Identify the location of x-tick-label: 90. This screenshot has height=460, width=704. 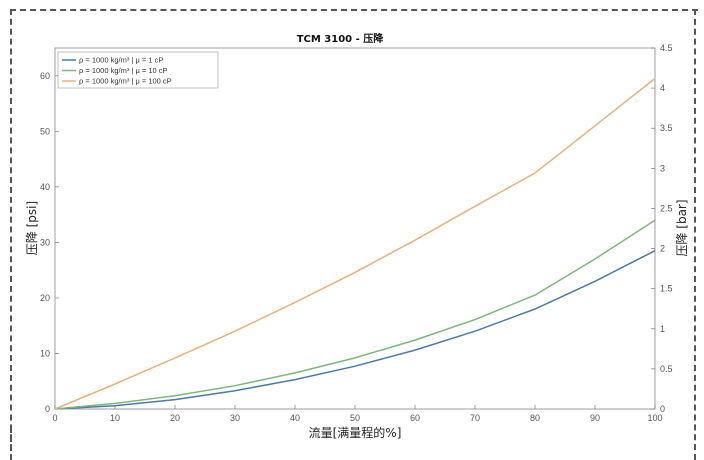
(595, 418).